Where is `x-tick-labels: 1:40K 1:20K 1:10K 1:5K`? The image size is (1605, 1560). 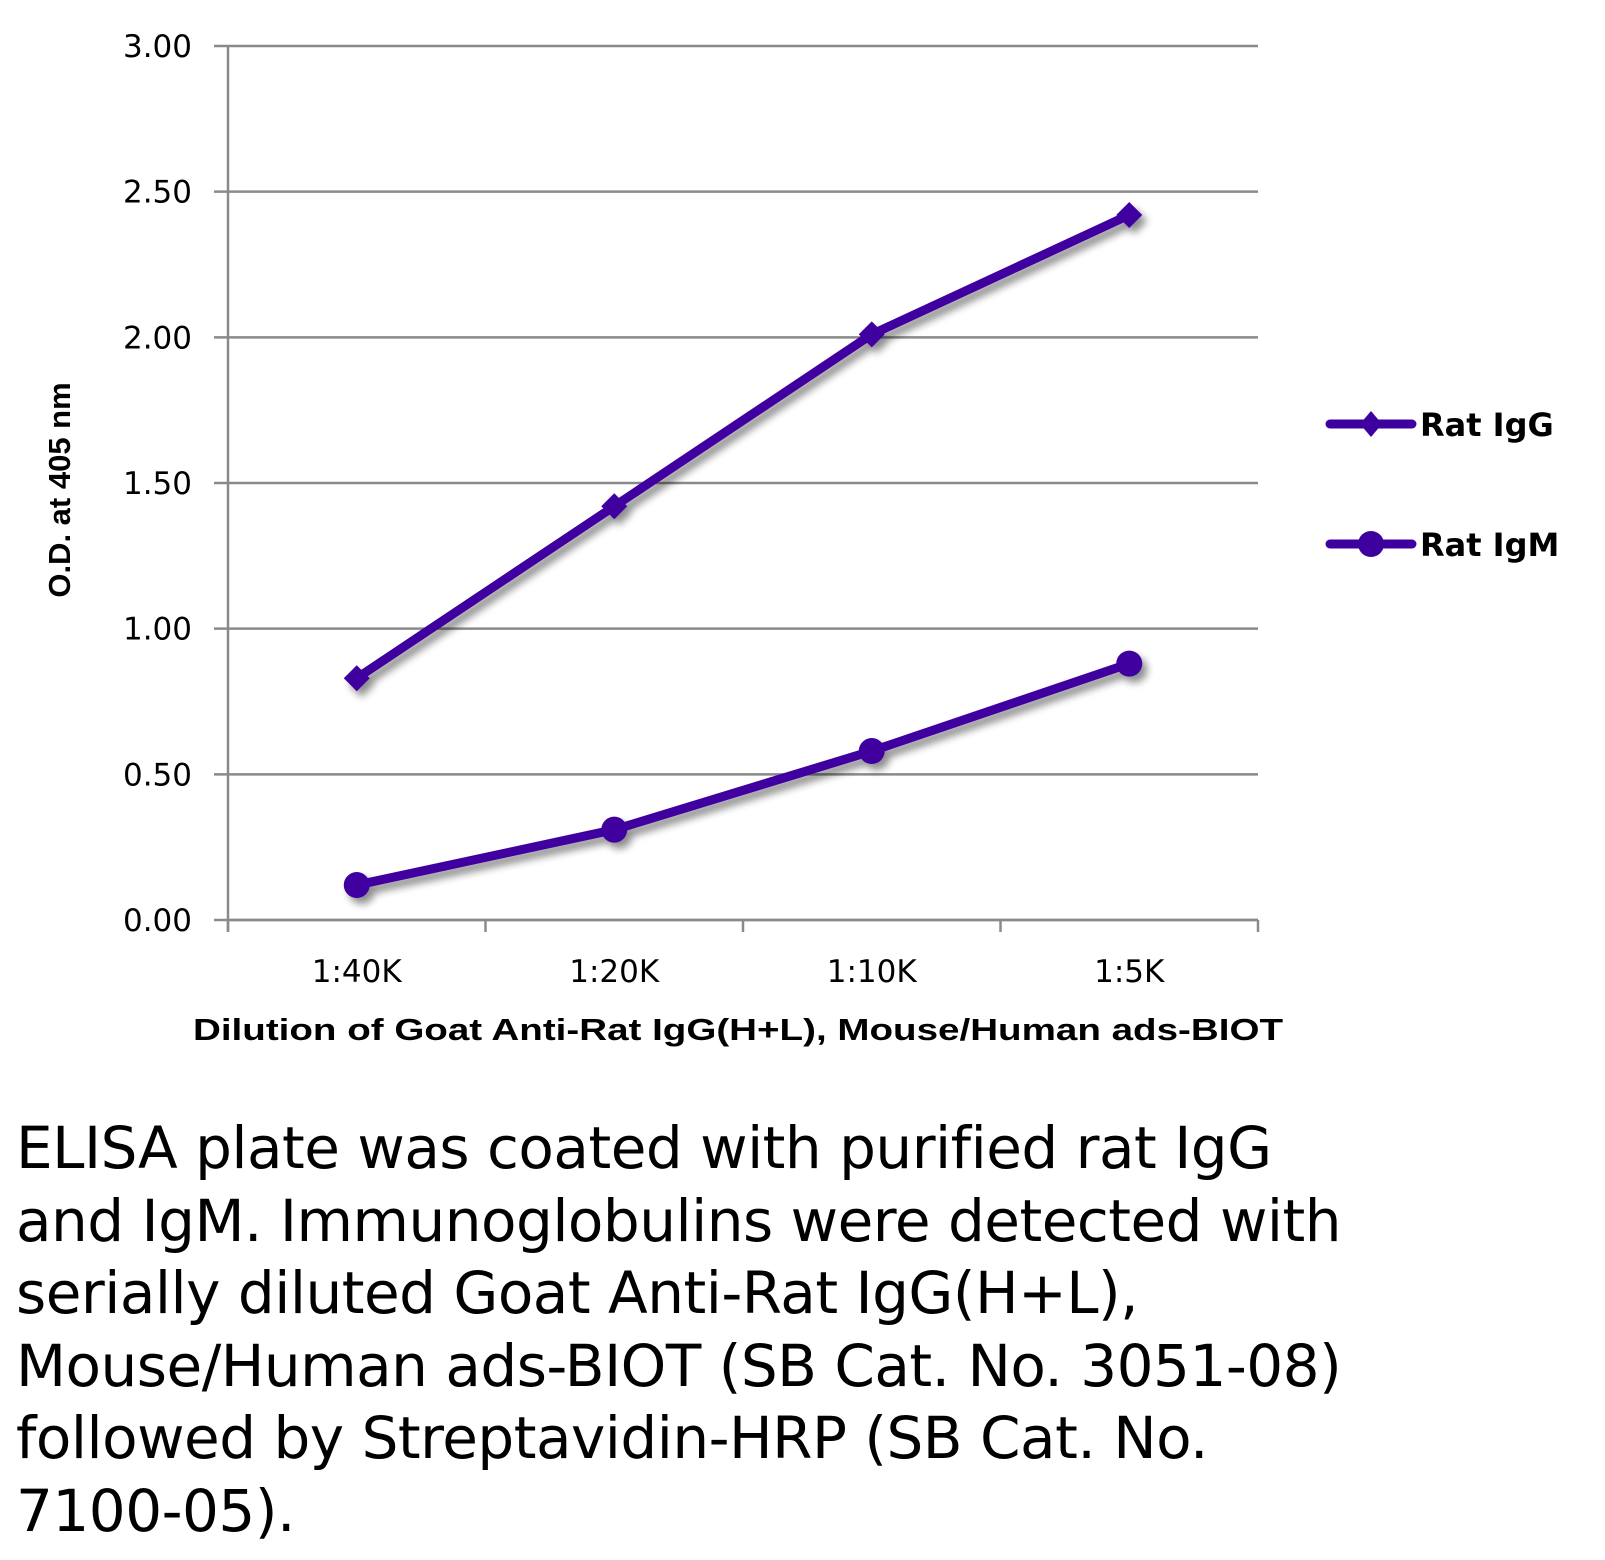 x-tick-labels: 1:40K 1:20K 1:10K 1:5K is located at coordinates (738, 972).